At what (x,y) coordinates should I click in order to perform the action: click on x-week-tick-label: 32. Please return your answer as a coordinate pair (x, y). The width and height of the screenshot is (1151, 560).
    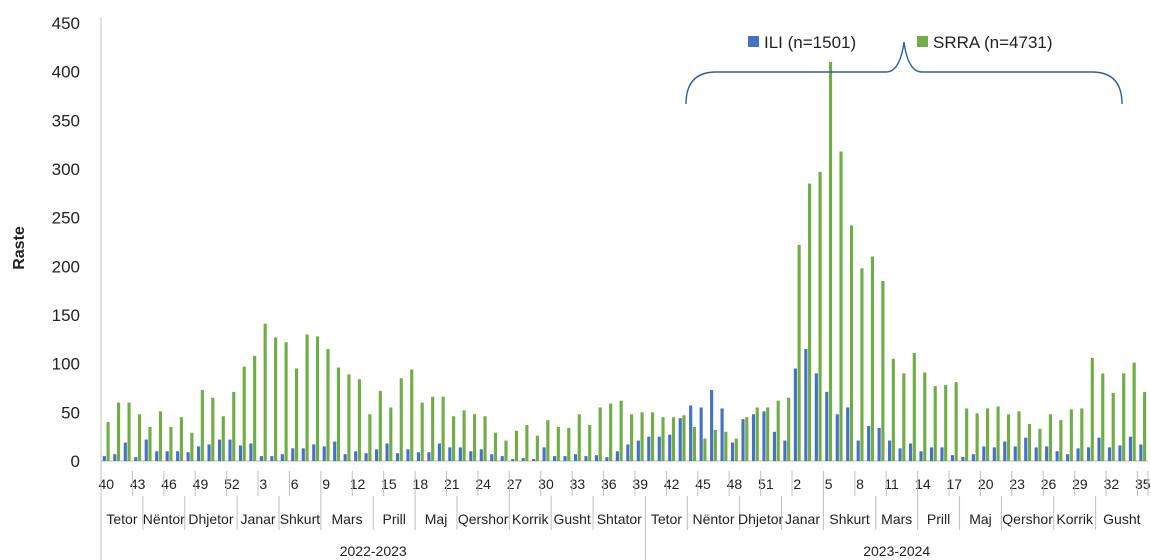
    Looking at the image, I should click on (1112, 484).